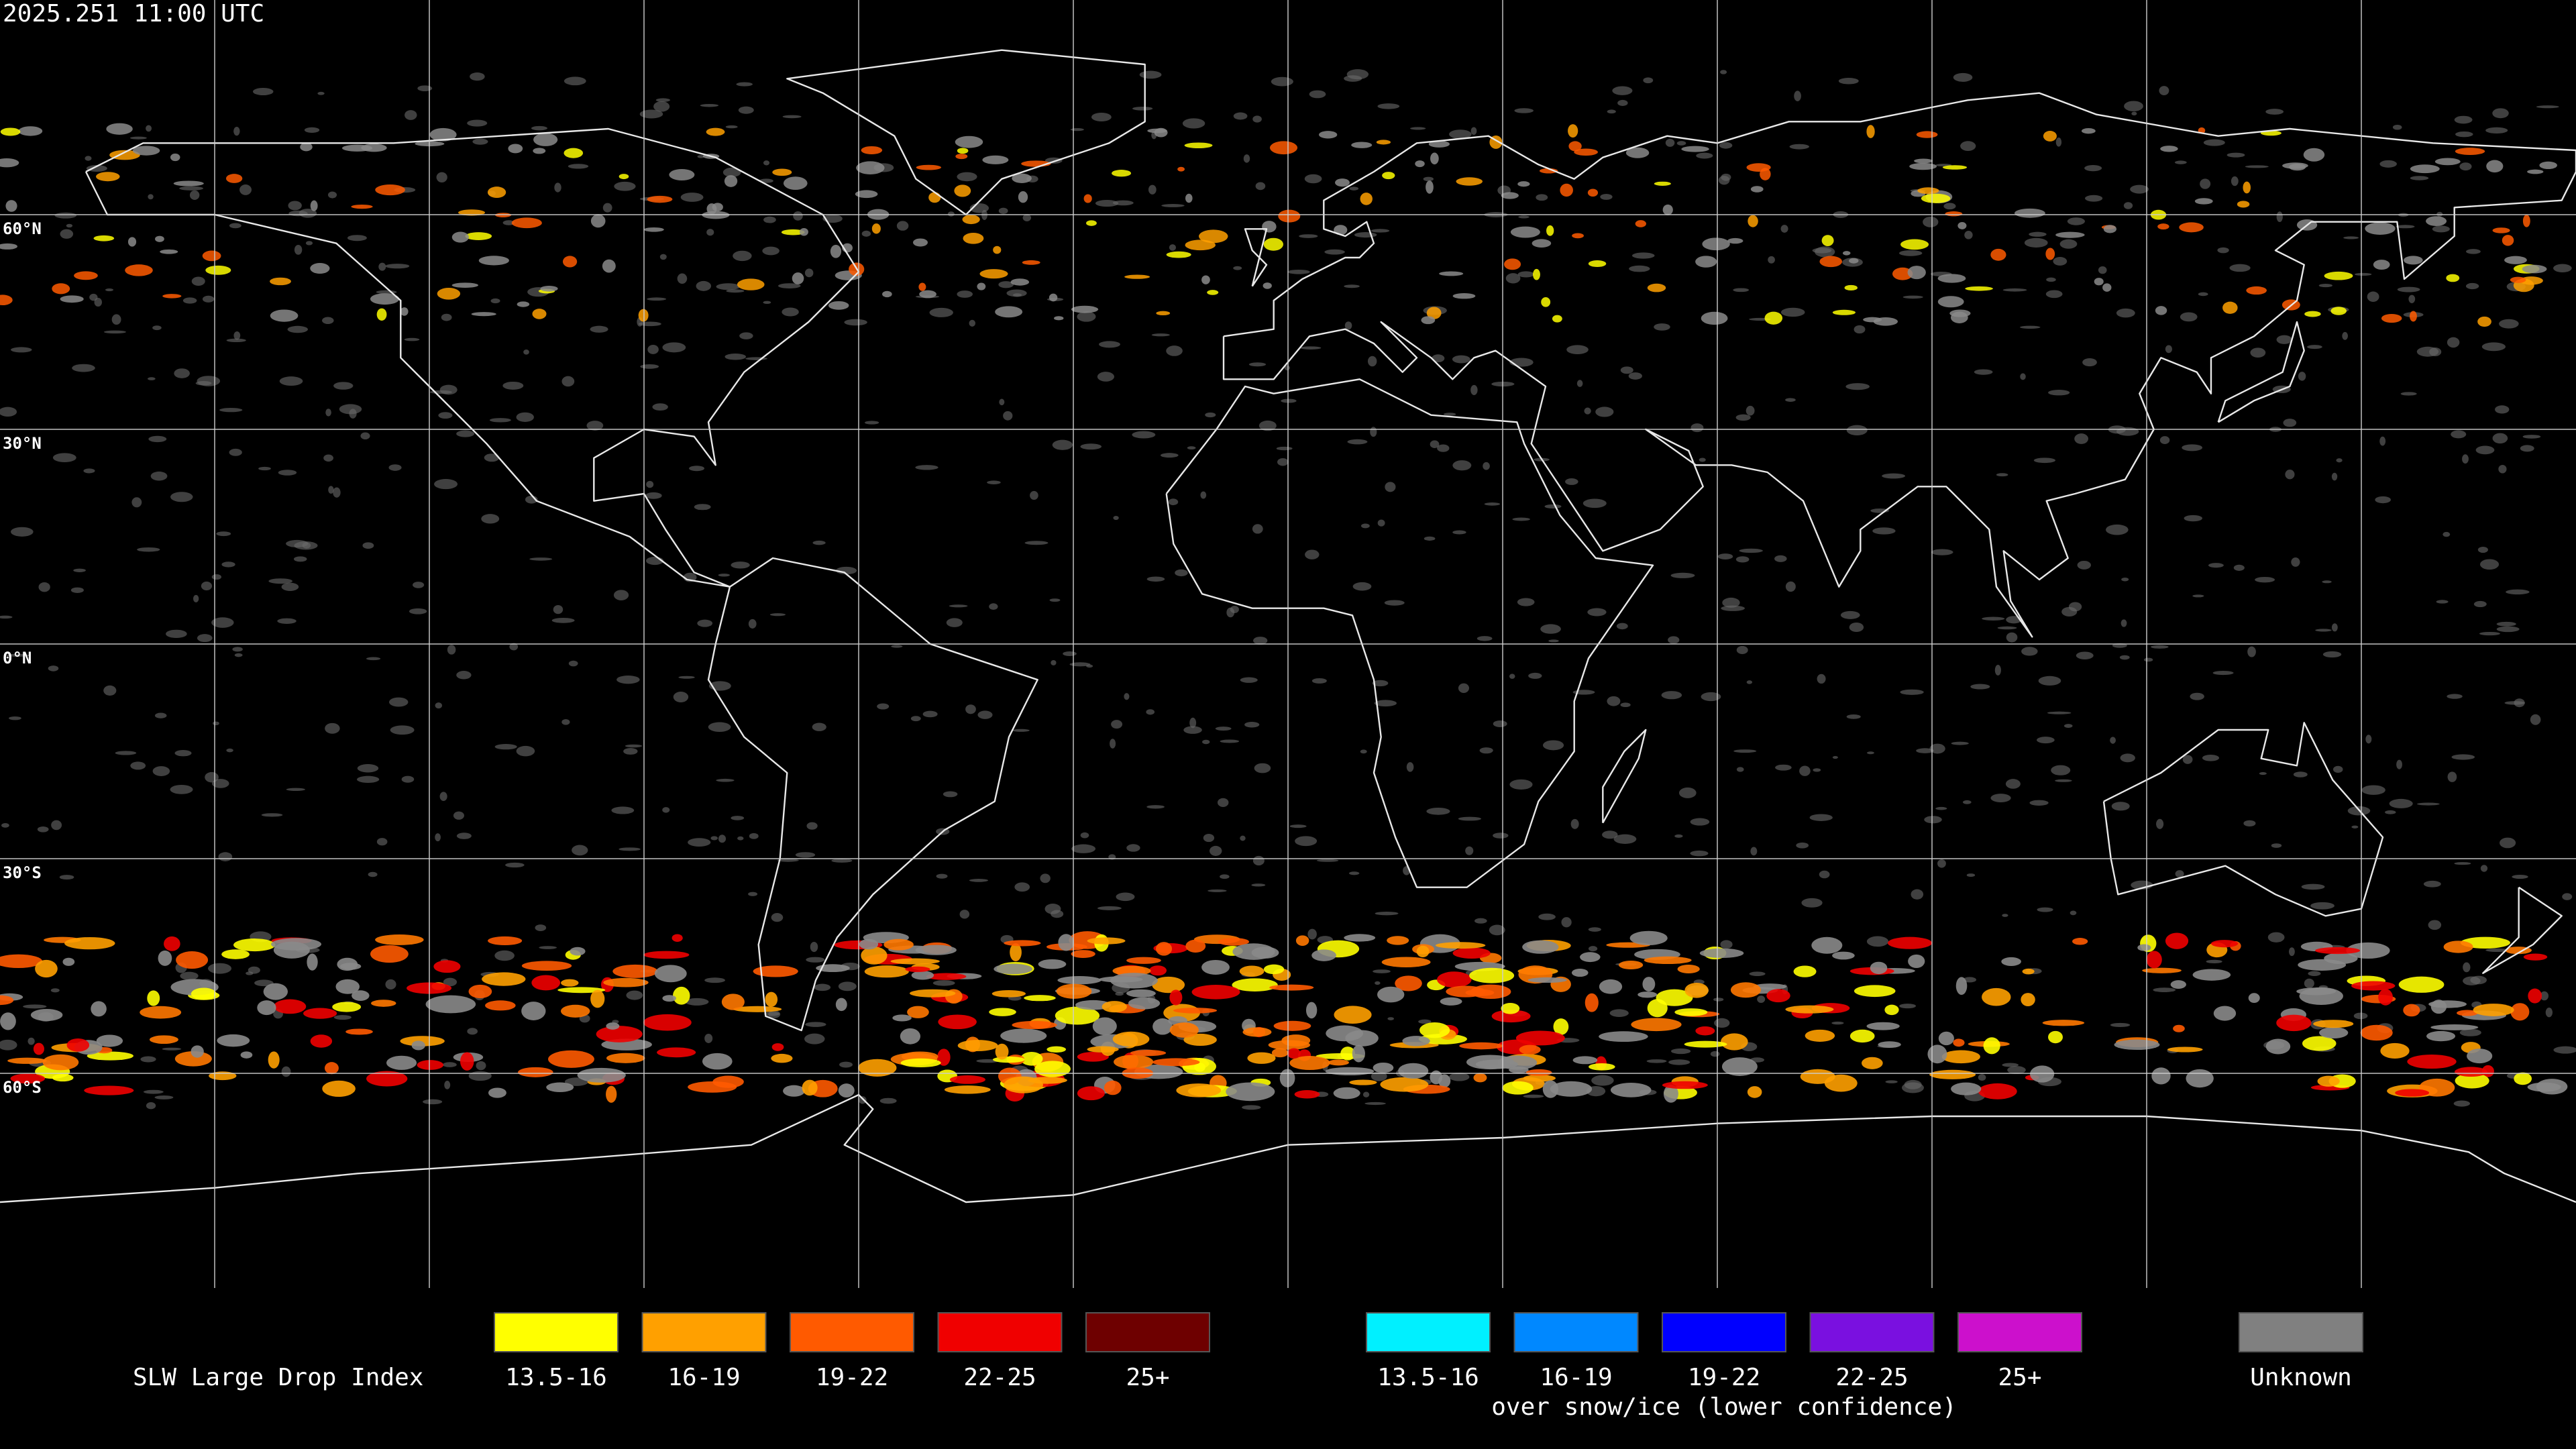  Describe the element at coordinates (2301, 1377) in the screenshot. I see `legend-label: Unknown` at that location.